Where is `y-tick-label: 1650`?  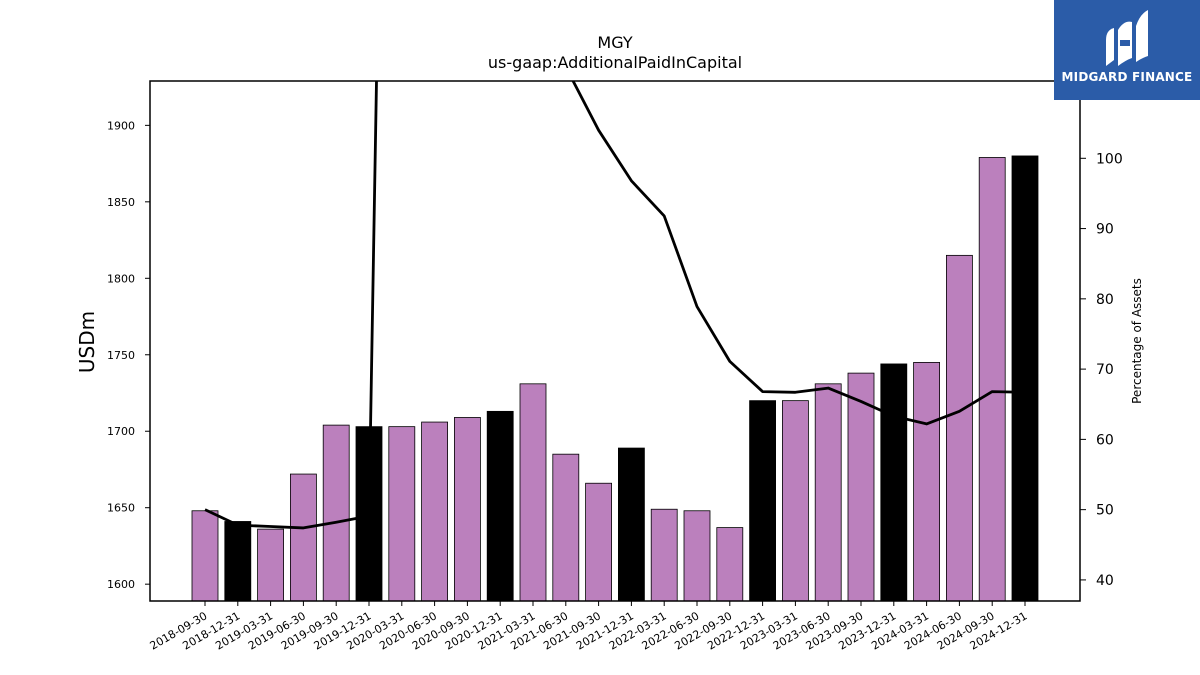 y-tick-label: 1650 is located at coordinates (121, 508).